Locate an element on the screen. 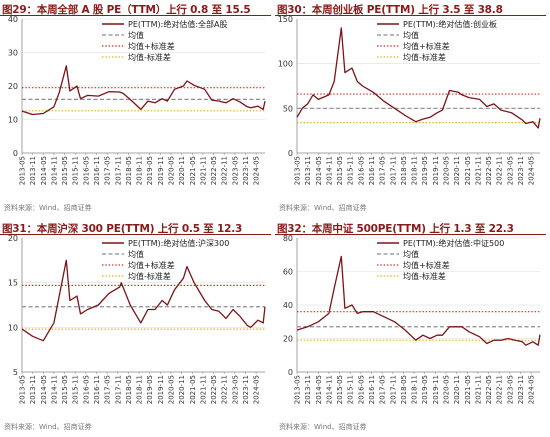 Image resolution: width=550 pixels, height=437 pixels. legend-label: PE(TTM):绝对估值:中证500 is located at coordinates (453, 243).